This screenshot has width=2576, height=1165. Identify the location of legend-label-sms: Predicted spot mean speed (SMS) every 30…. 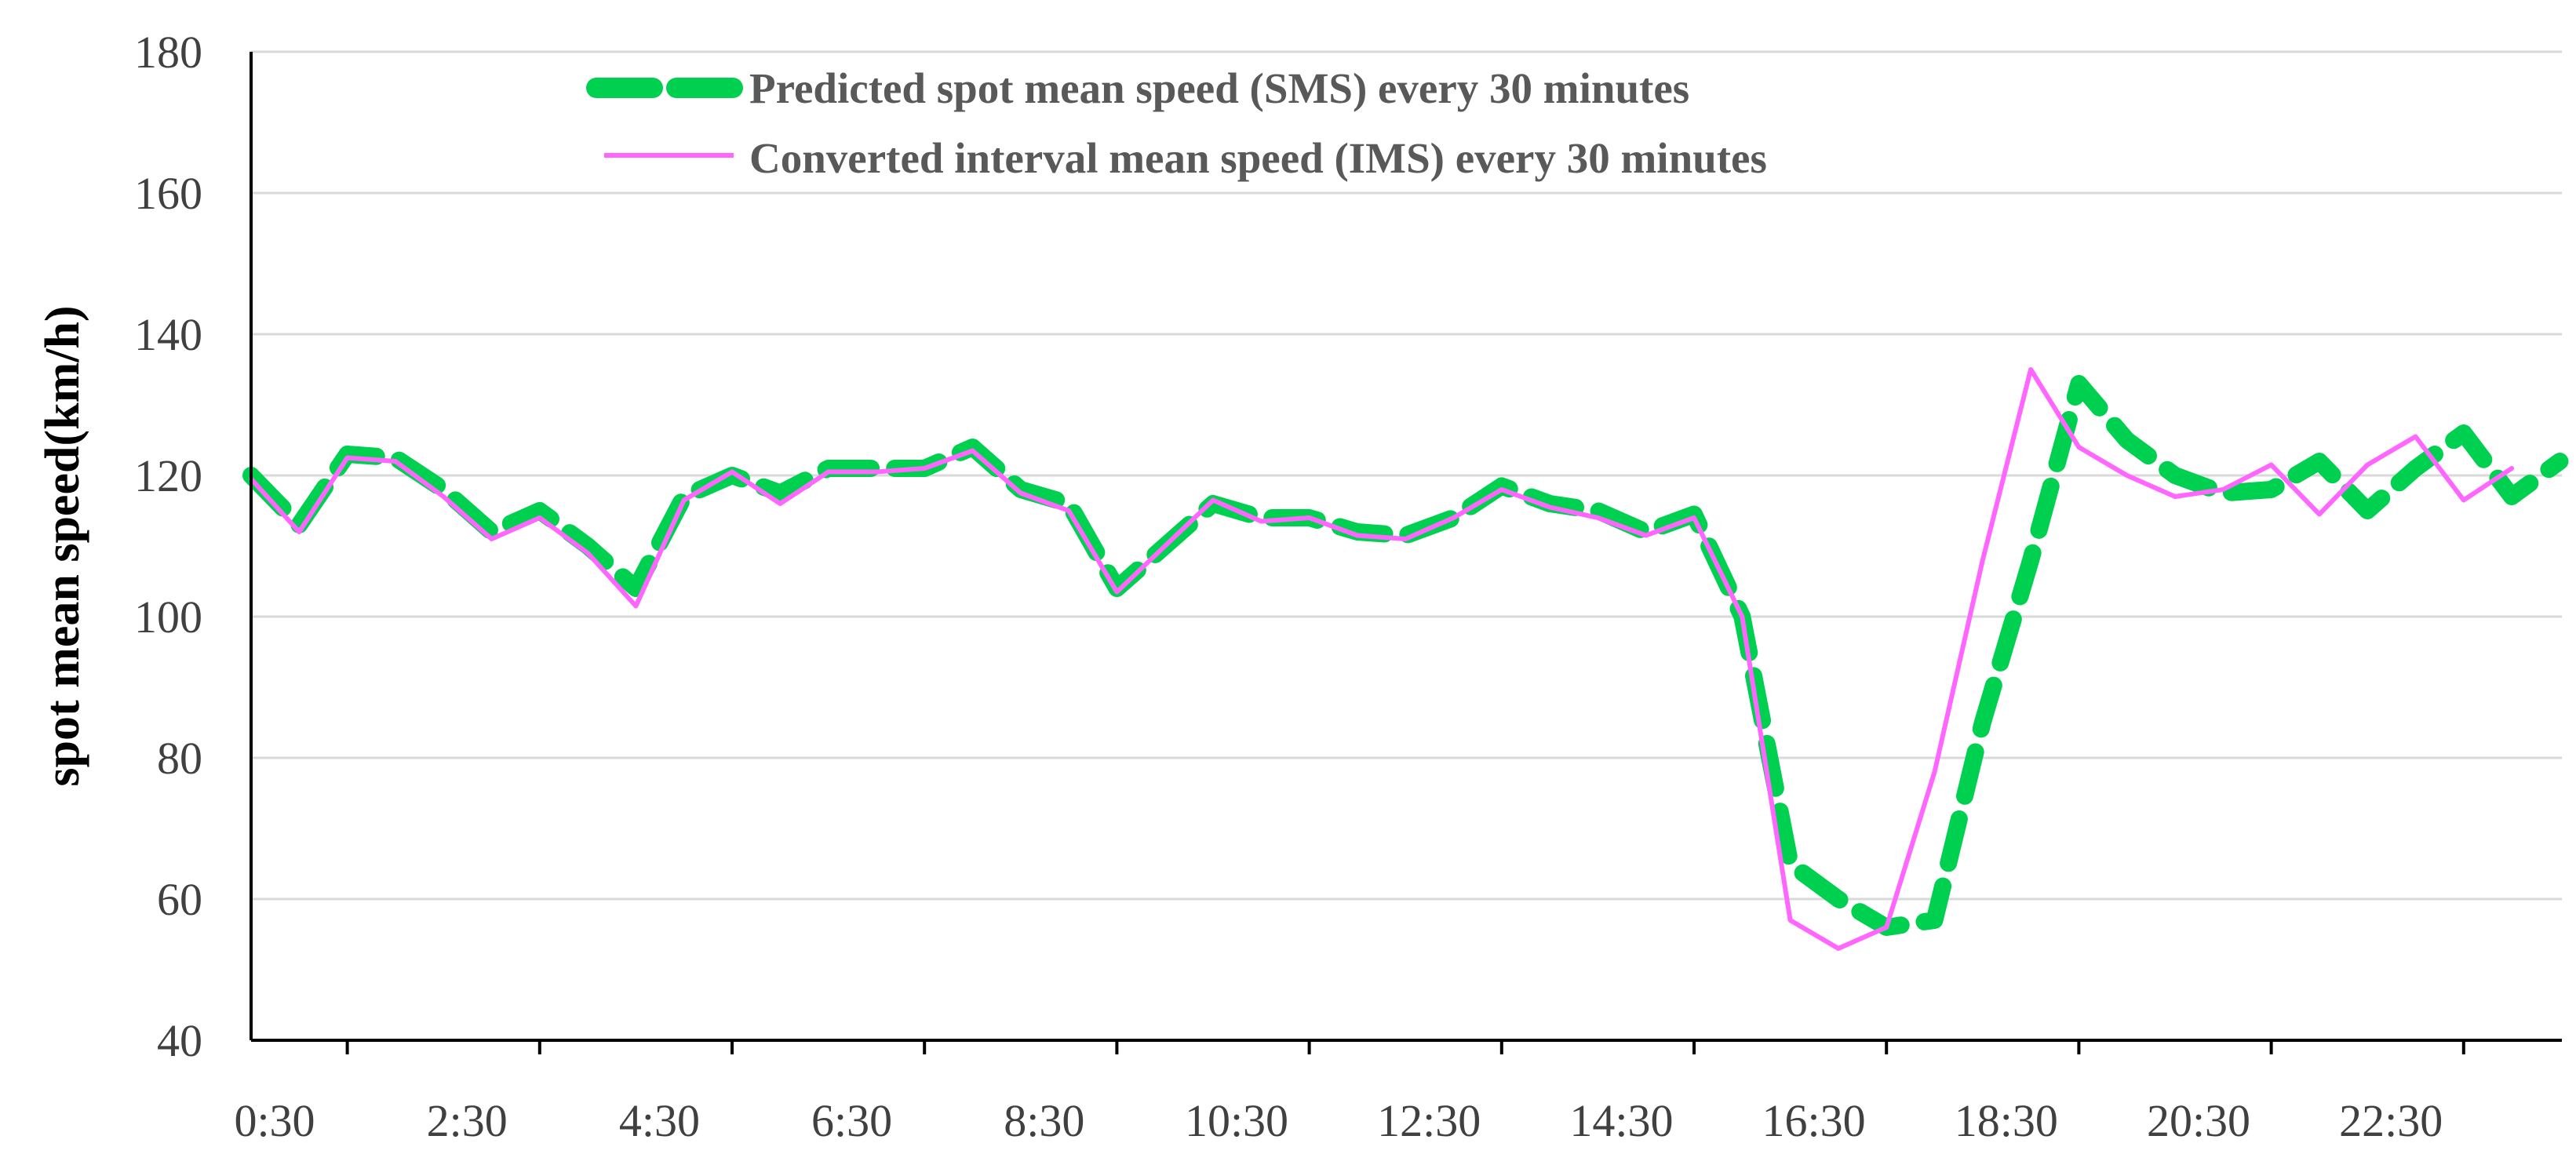
(1219, 88).